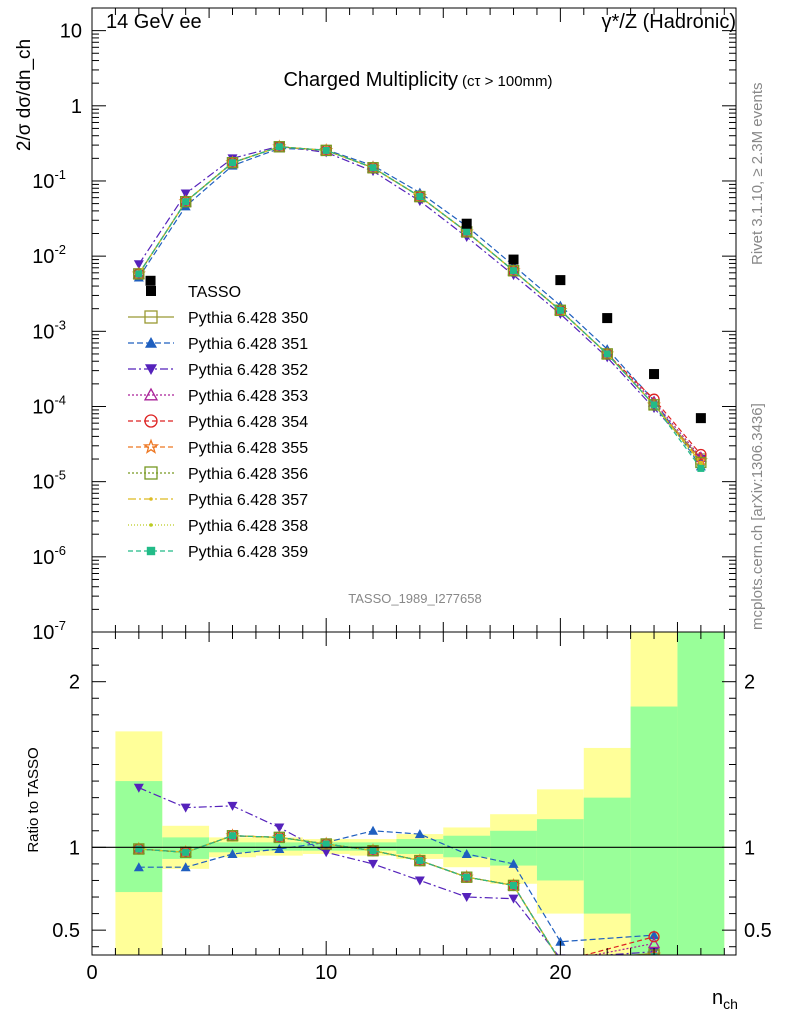 The image size is (786, 1024). I want to click on ratio-series-group, so click(396, 869).